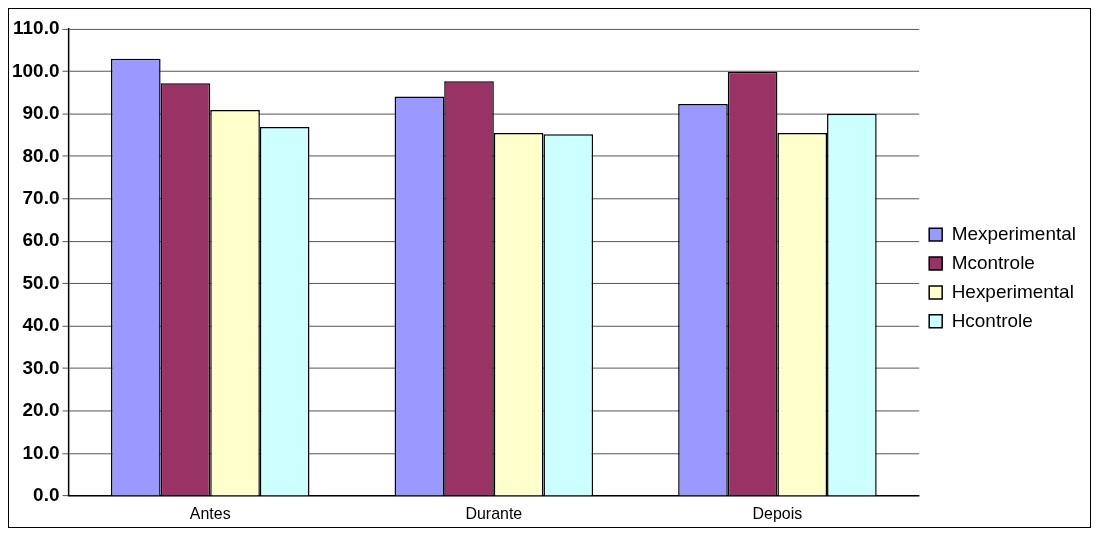 This screenshot has height=538, width=1099. I want to click on legend-label: Mcontrole, so click(993, 262).